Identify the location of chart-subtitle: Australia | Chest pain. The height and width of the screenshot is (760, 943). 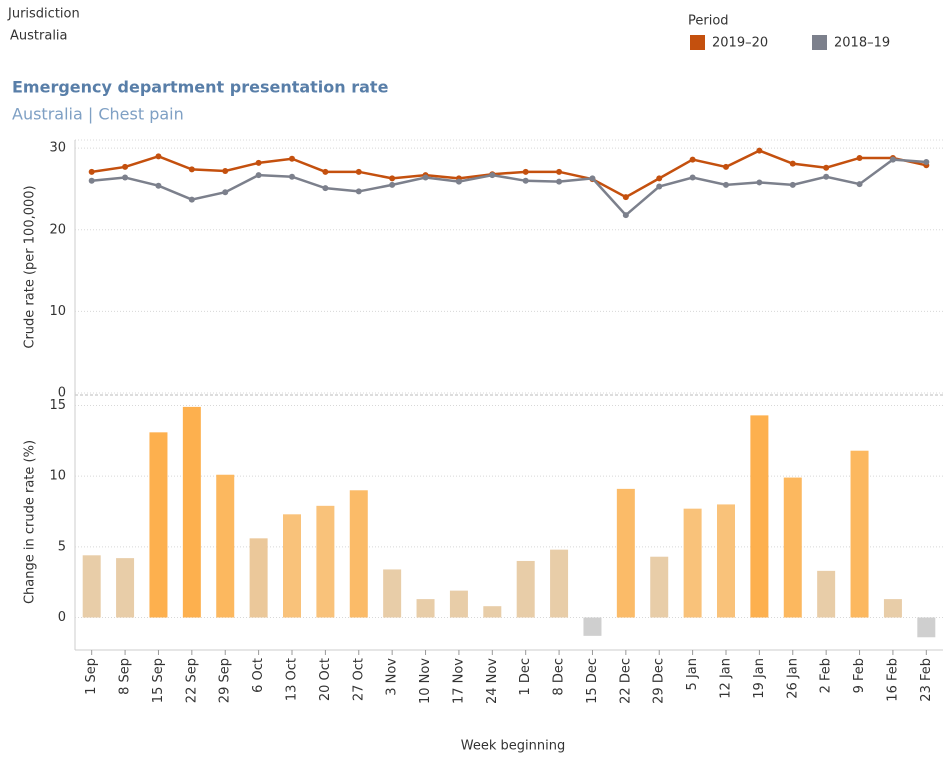
(98, 114).